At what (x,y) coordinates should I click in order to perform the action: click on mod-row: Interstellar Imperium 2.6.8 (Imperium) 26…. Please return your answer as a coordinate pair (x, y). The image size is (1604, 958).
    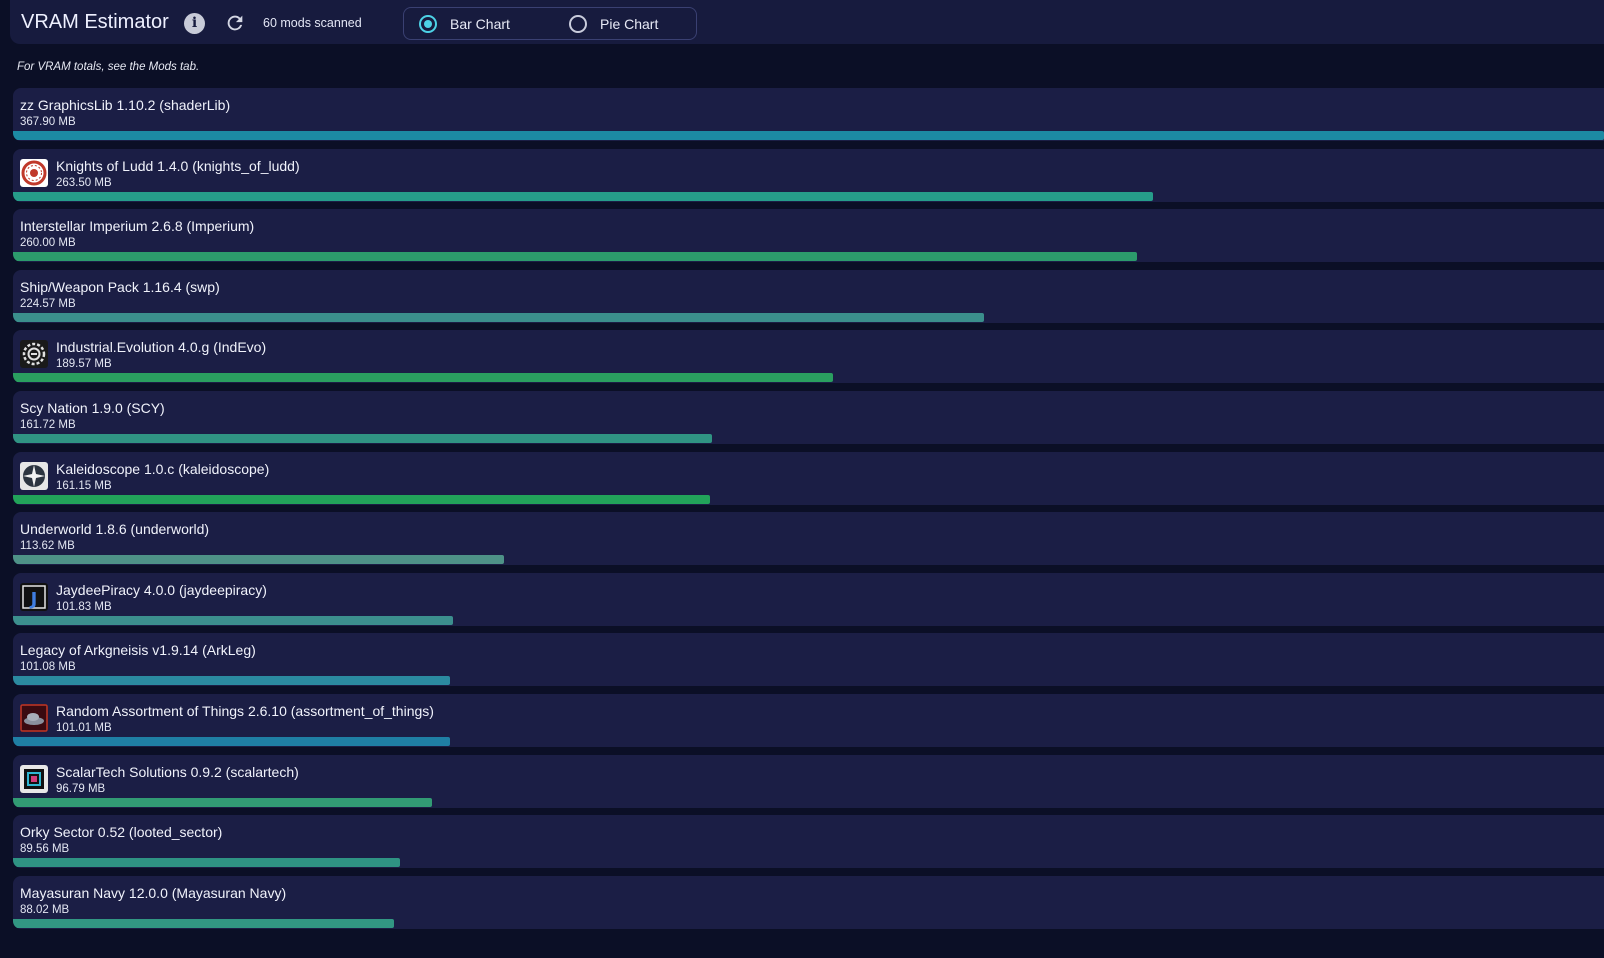
    Looking at the image, I should click on (808, 236).